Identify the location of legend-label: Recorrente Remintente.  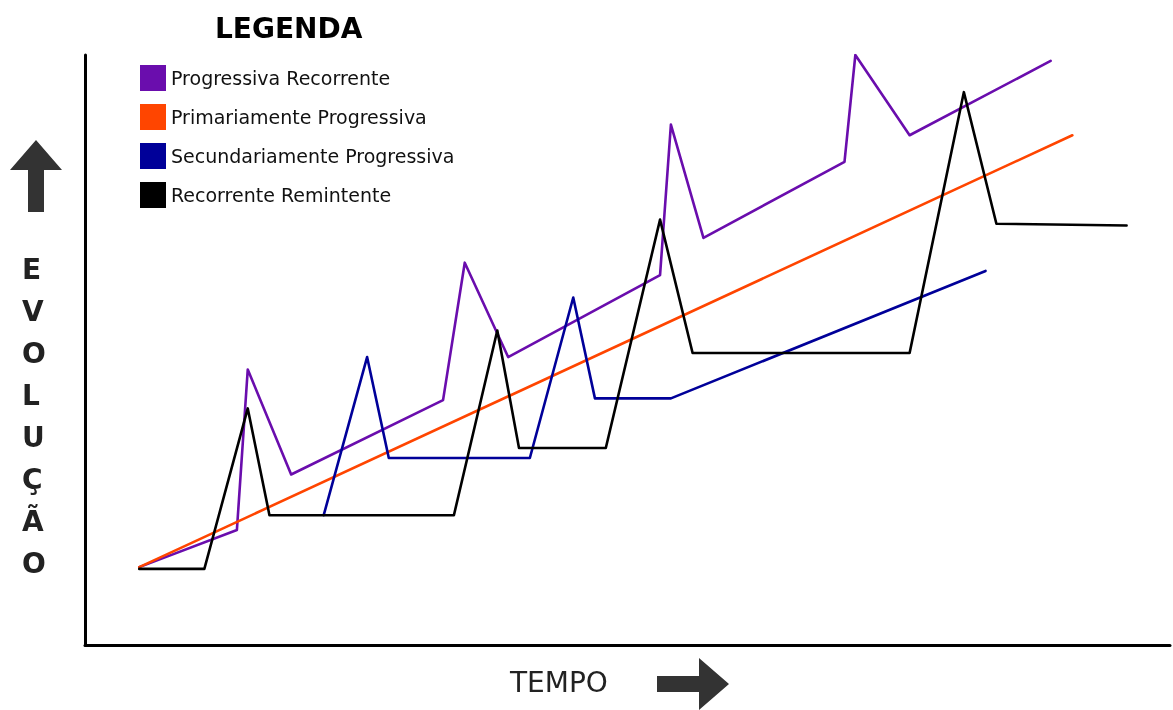
(281, 195).